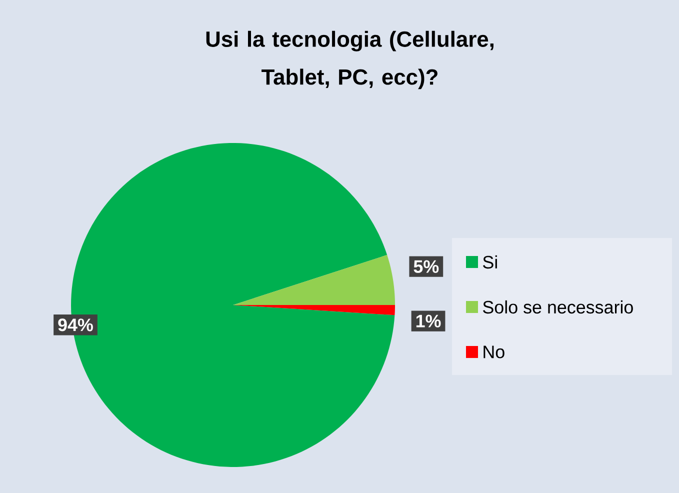  What do you see at coordinates (350, 60) in the screenshot?
I see `chart-title: Usi la tecnologia (Cellulare, Tablet, PC, ecc)?` at bounding box center [350, 60].